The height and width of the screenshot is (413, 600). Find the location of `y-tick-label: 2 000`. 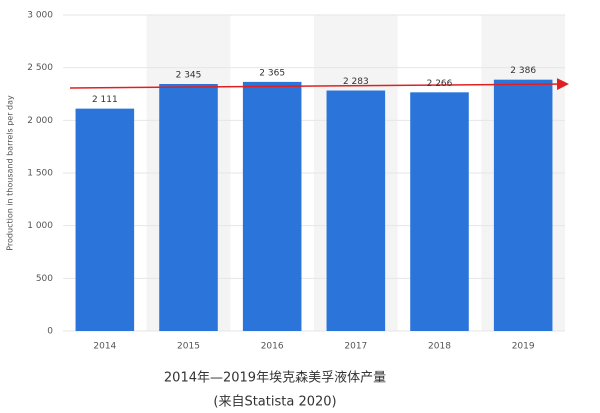

y-tick-label: 2 000 is located at coordinates (40, 121).